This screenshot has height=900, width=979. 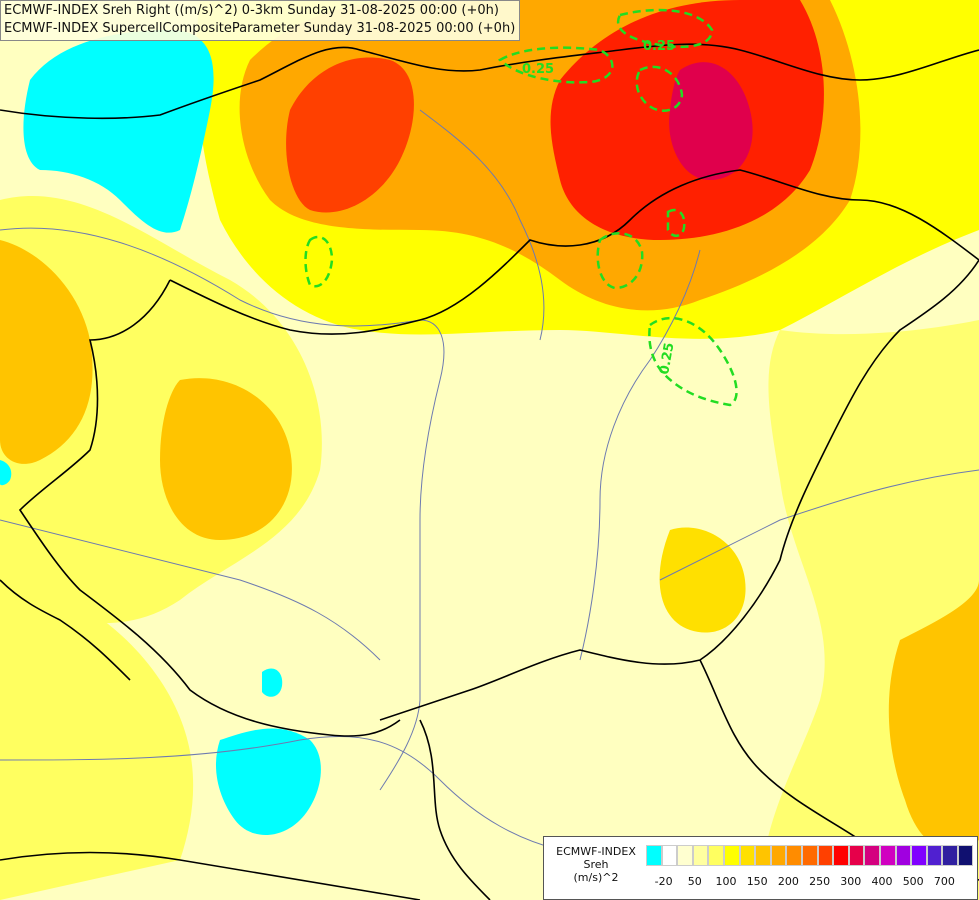 I want to click on legend-tick-label: 300, so click(x=851, y=881).